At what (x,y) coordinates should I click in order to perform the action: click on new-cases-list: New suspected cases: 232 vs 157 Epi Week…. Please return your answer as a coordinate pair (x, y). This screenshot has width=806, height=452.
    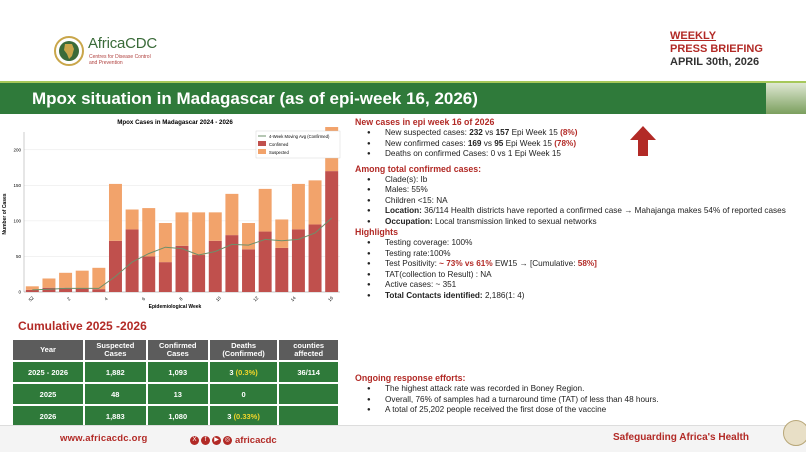
    Looking at the image, I should click on (581, 144).